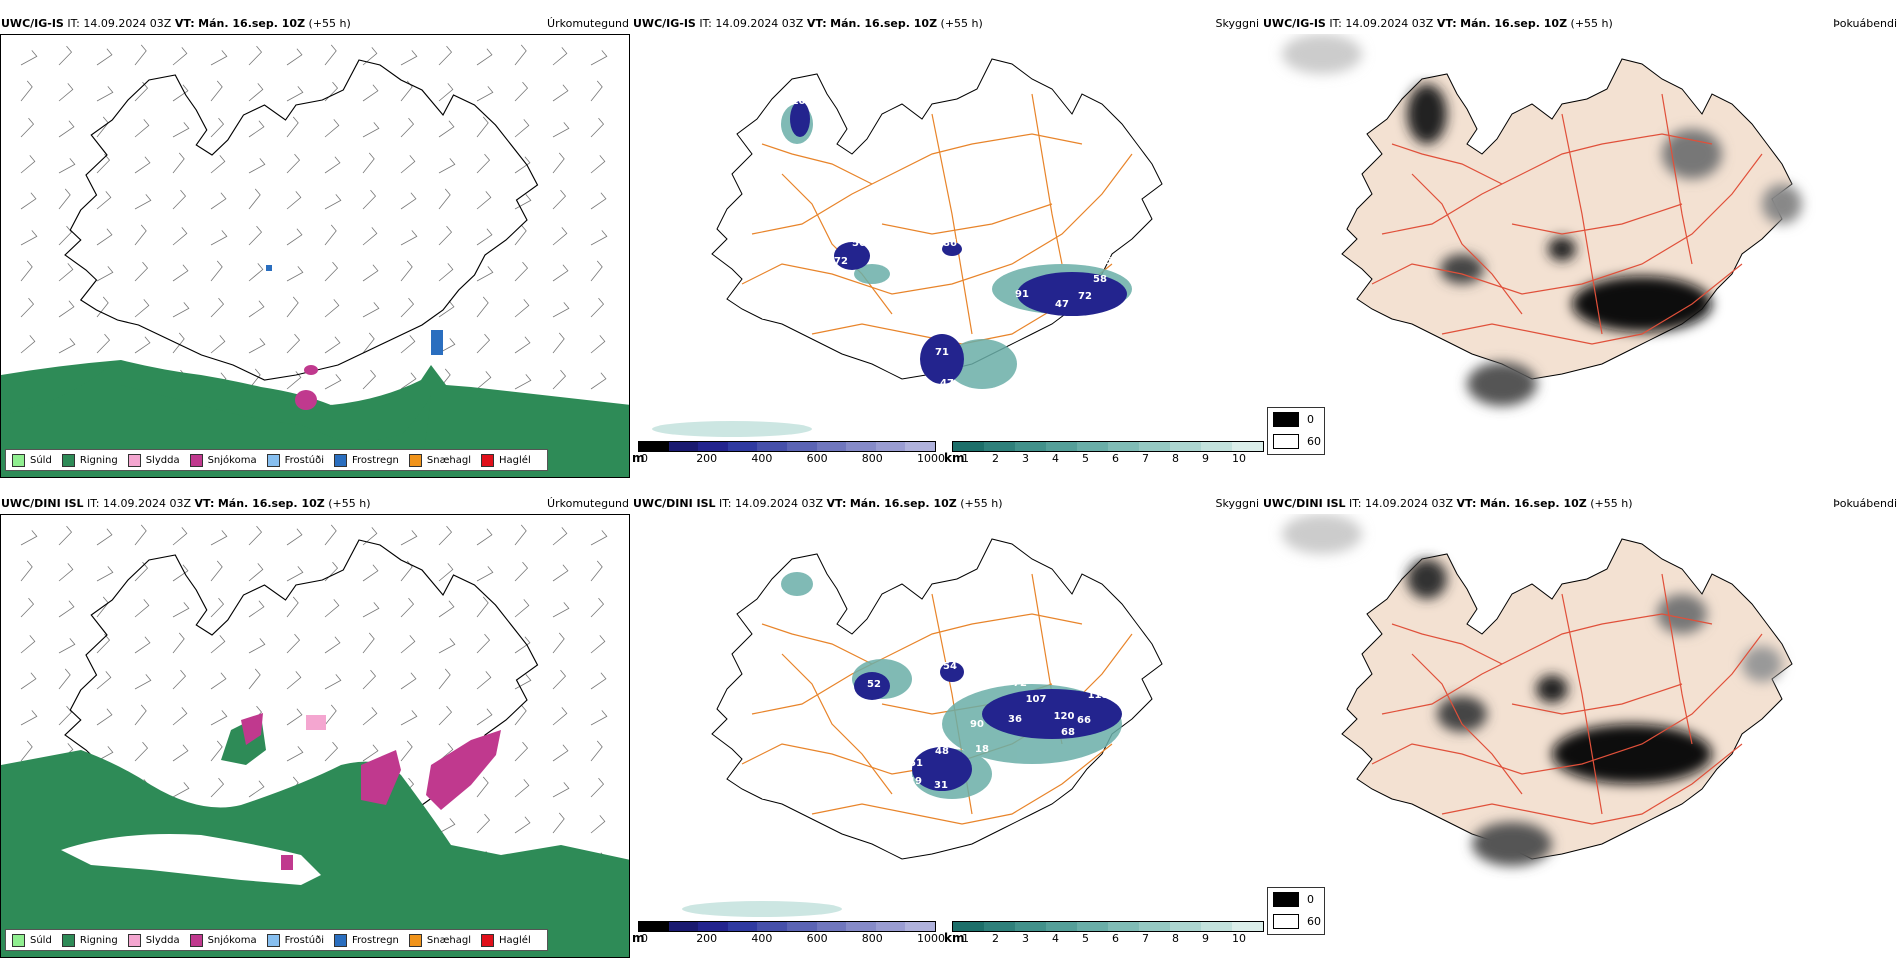 Image resolution: width=1900 pixels, height=958 pixels. I want to click on visibility-scale: km 1 2 3 4 5 6 7 8 9 10, so click(1104, 452).